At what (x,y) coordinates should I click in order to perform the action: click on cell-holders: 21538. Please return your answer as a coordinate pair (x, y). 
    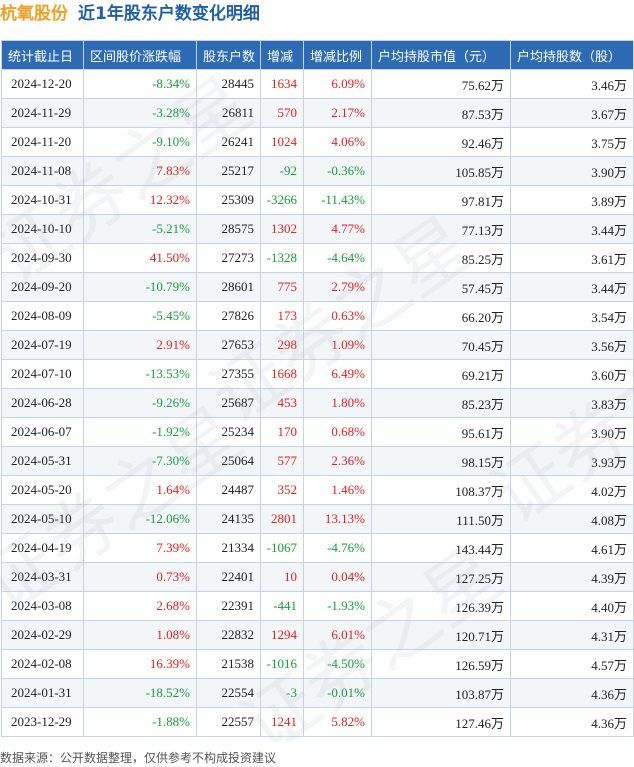
    Looking at the image, I should click on (228, 664).